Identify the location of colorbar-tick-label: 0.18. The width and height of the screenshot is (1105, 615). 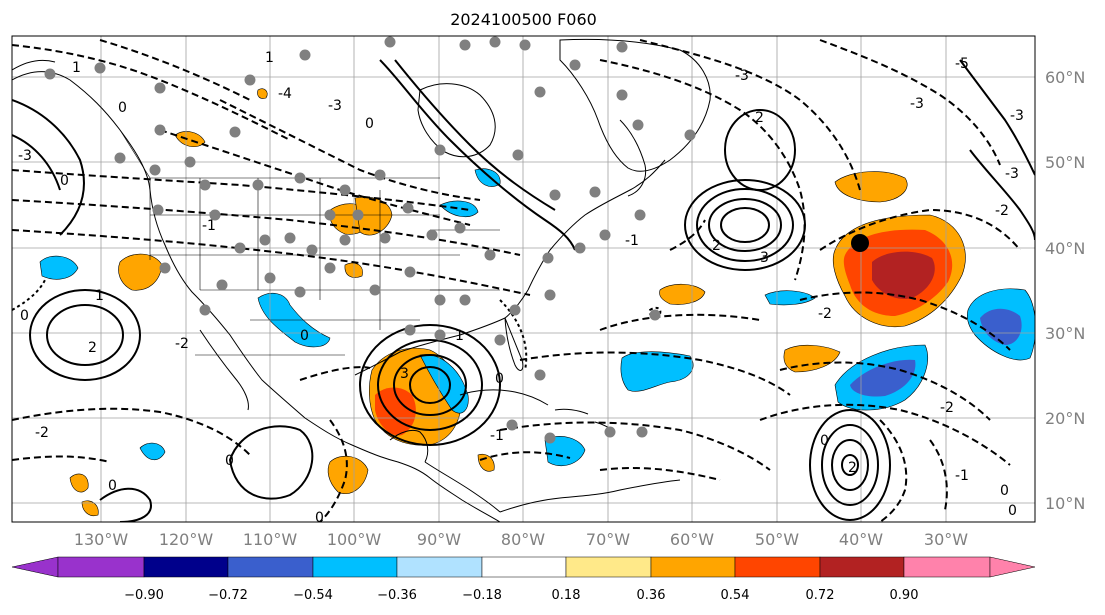
(566, 595).